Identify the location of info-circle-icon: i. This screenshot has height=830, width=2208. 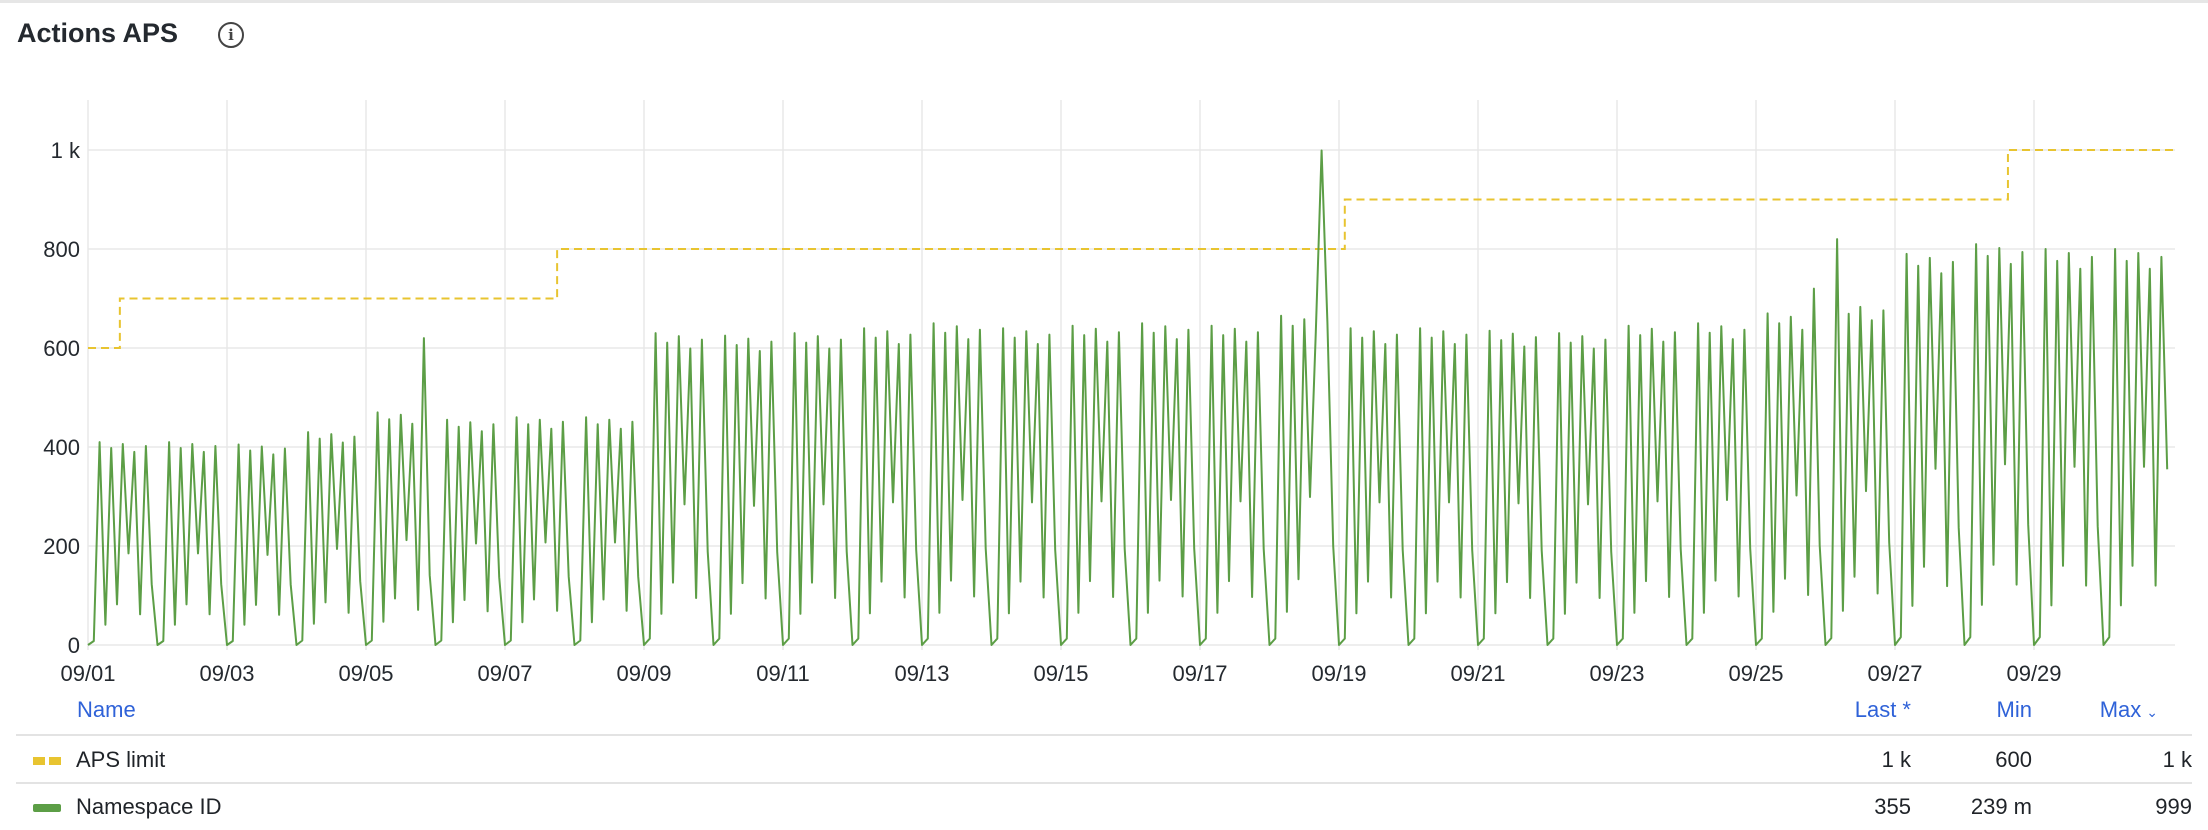
(231, 35).